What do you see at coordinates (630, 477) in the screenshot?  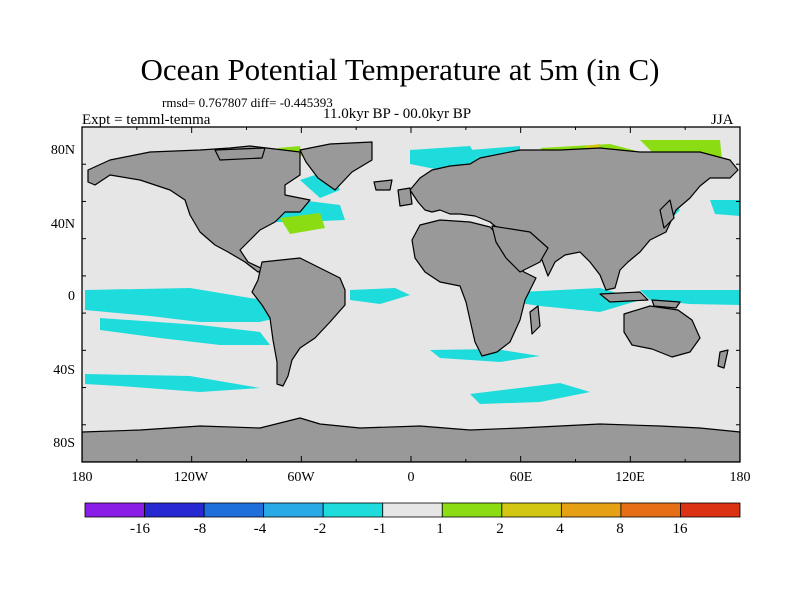 I see `lon-label-120e: 120E` at bounding box center [630, 477].